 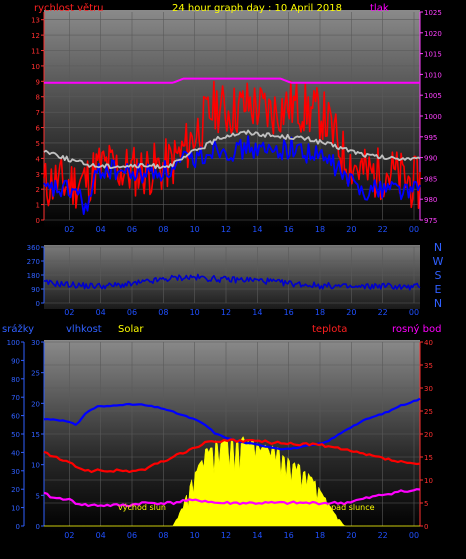 What do you see at coordinates (38, 190) in the screenshot?
I see `y-tick-label: 2` at bounding box center [38, 190].